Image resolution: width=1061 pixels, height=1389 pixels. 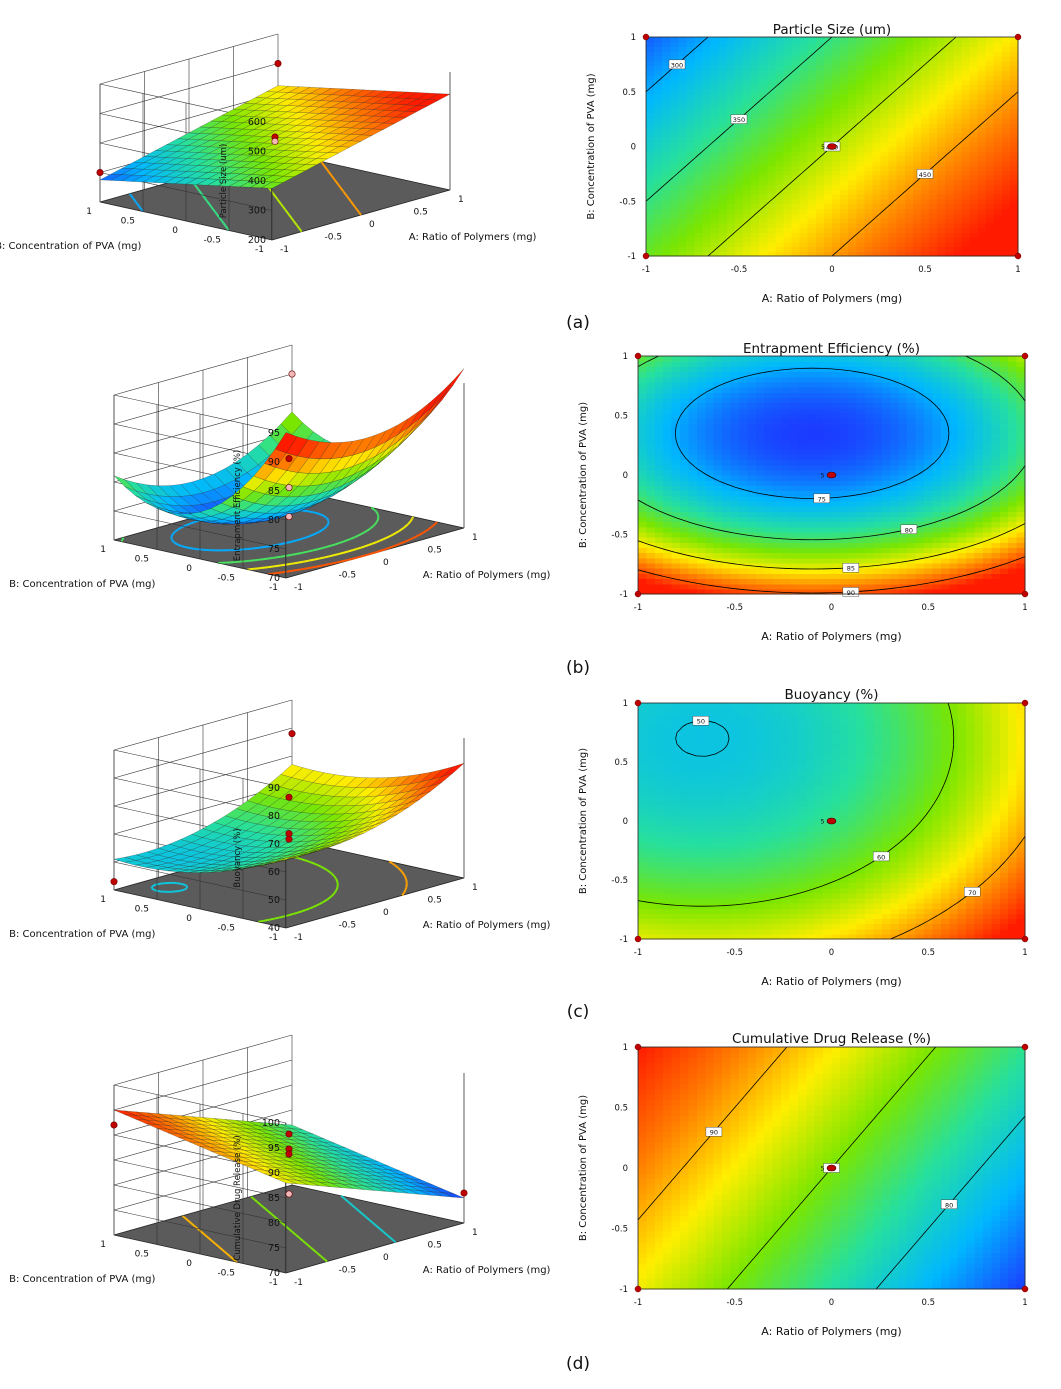 What do you see at coordinates (823, 147) in the screenshot?
I see `center-replicate-label-a: 5` at bounding box center [823, 147].